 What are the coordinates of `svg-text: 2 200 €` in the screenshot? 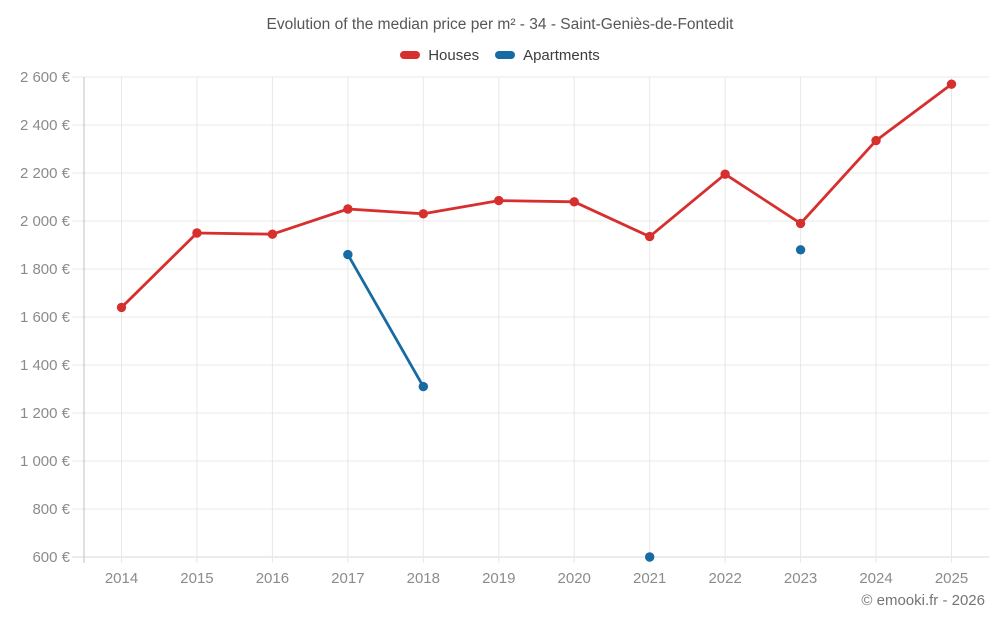 It's located at (45, 173).